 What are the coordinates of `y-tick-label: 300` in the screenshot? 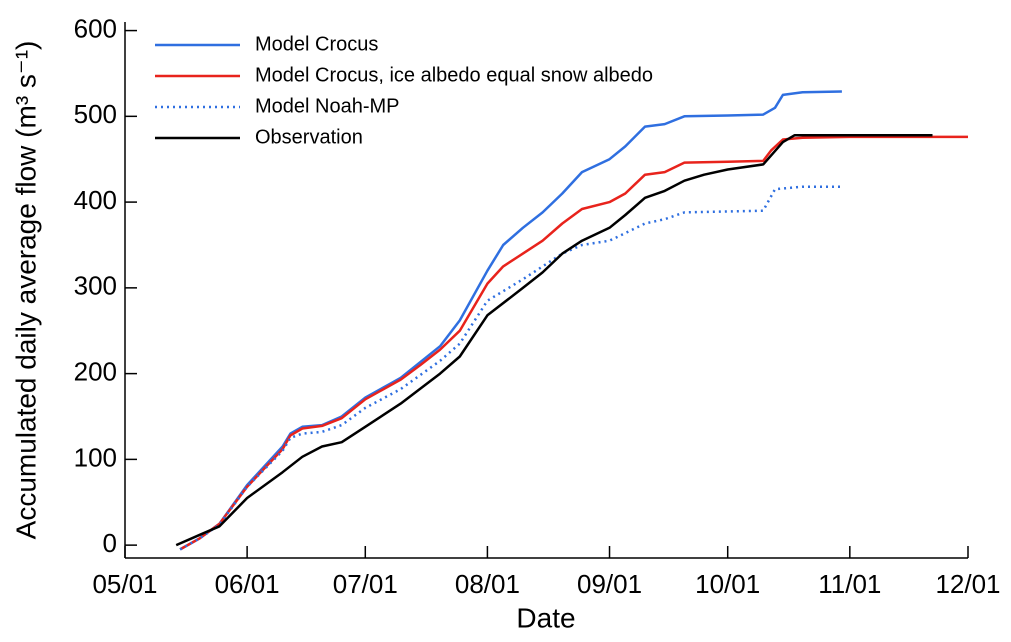 It's located at (95, 286).